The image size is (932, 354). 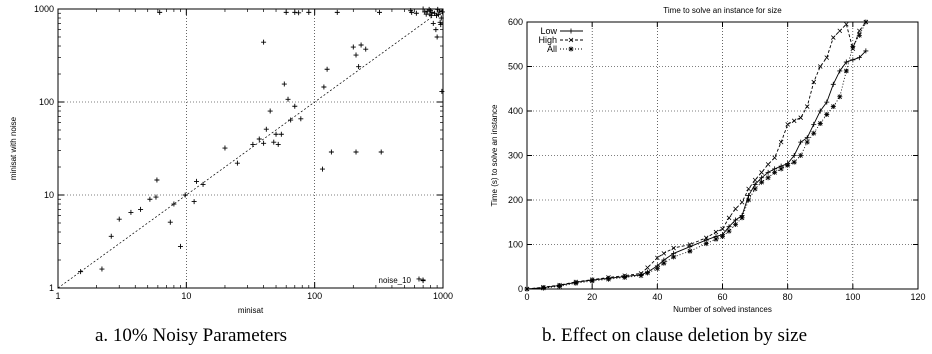 What do you see at coordinates (547, 40) in the screenshot?
I see `legend-label-high: High` at bounding box center [547, 40].